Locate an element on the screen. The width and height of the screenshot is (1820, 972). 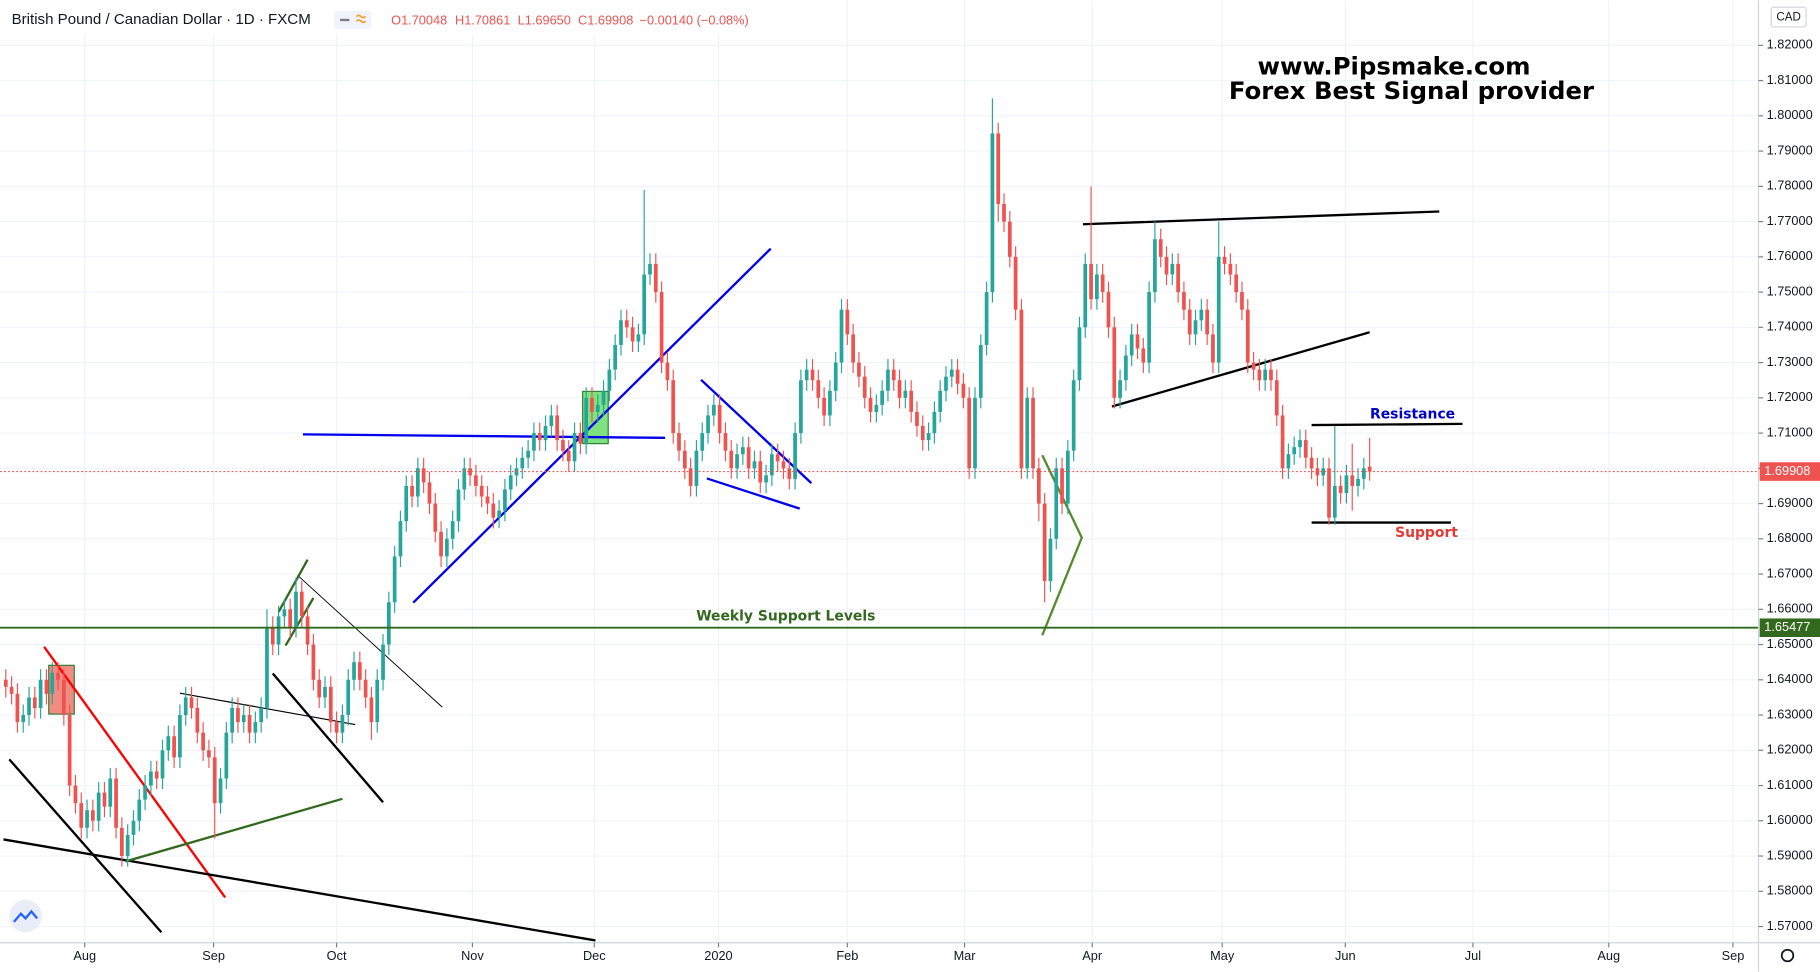
y-tick-label: 1.68000 is located at coordinates (1790, 537).